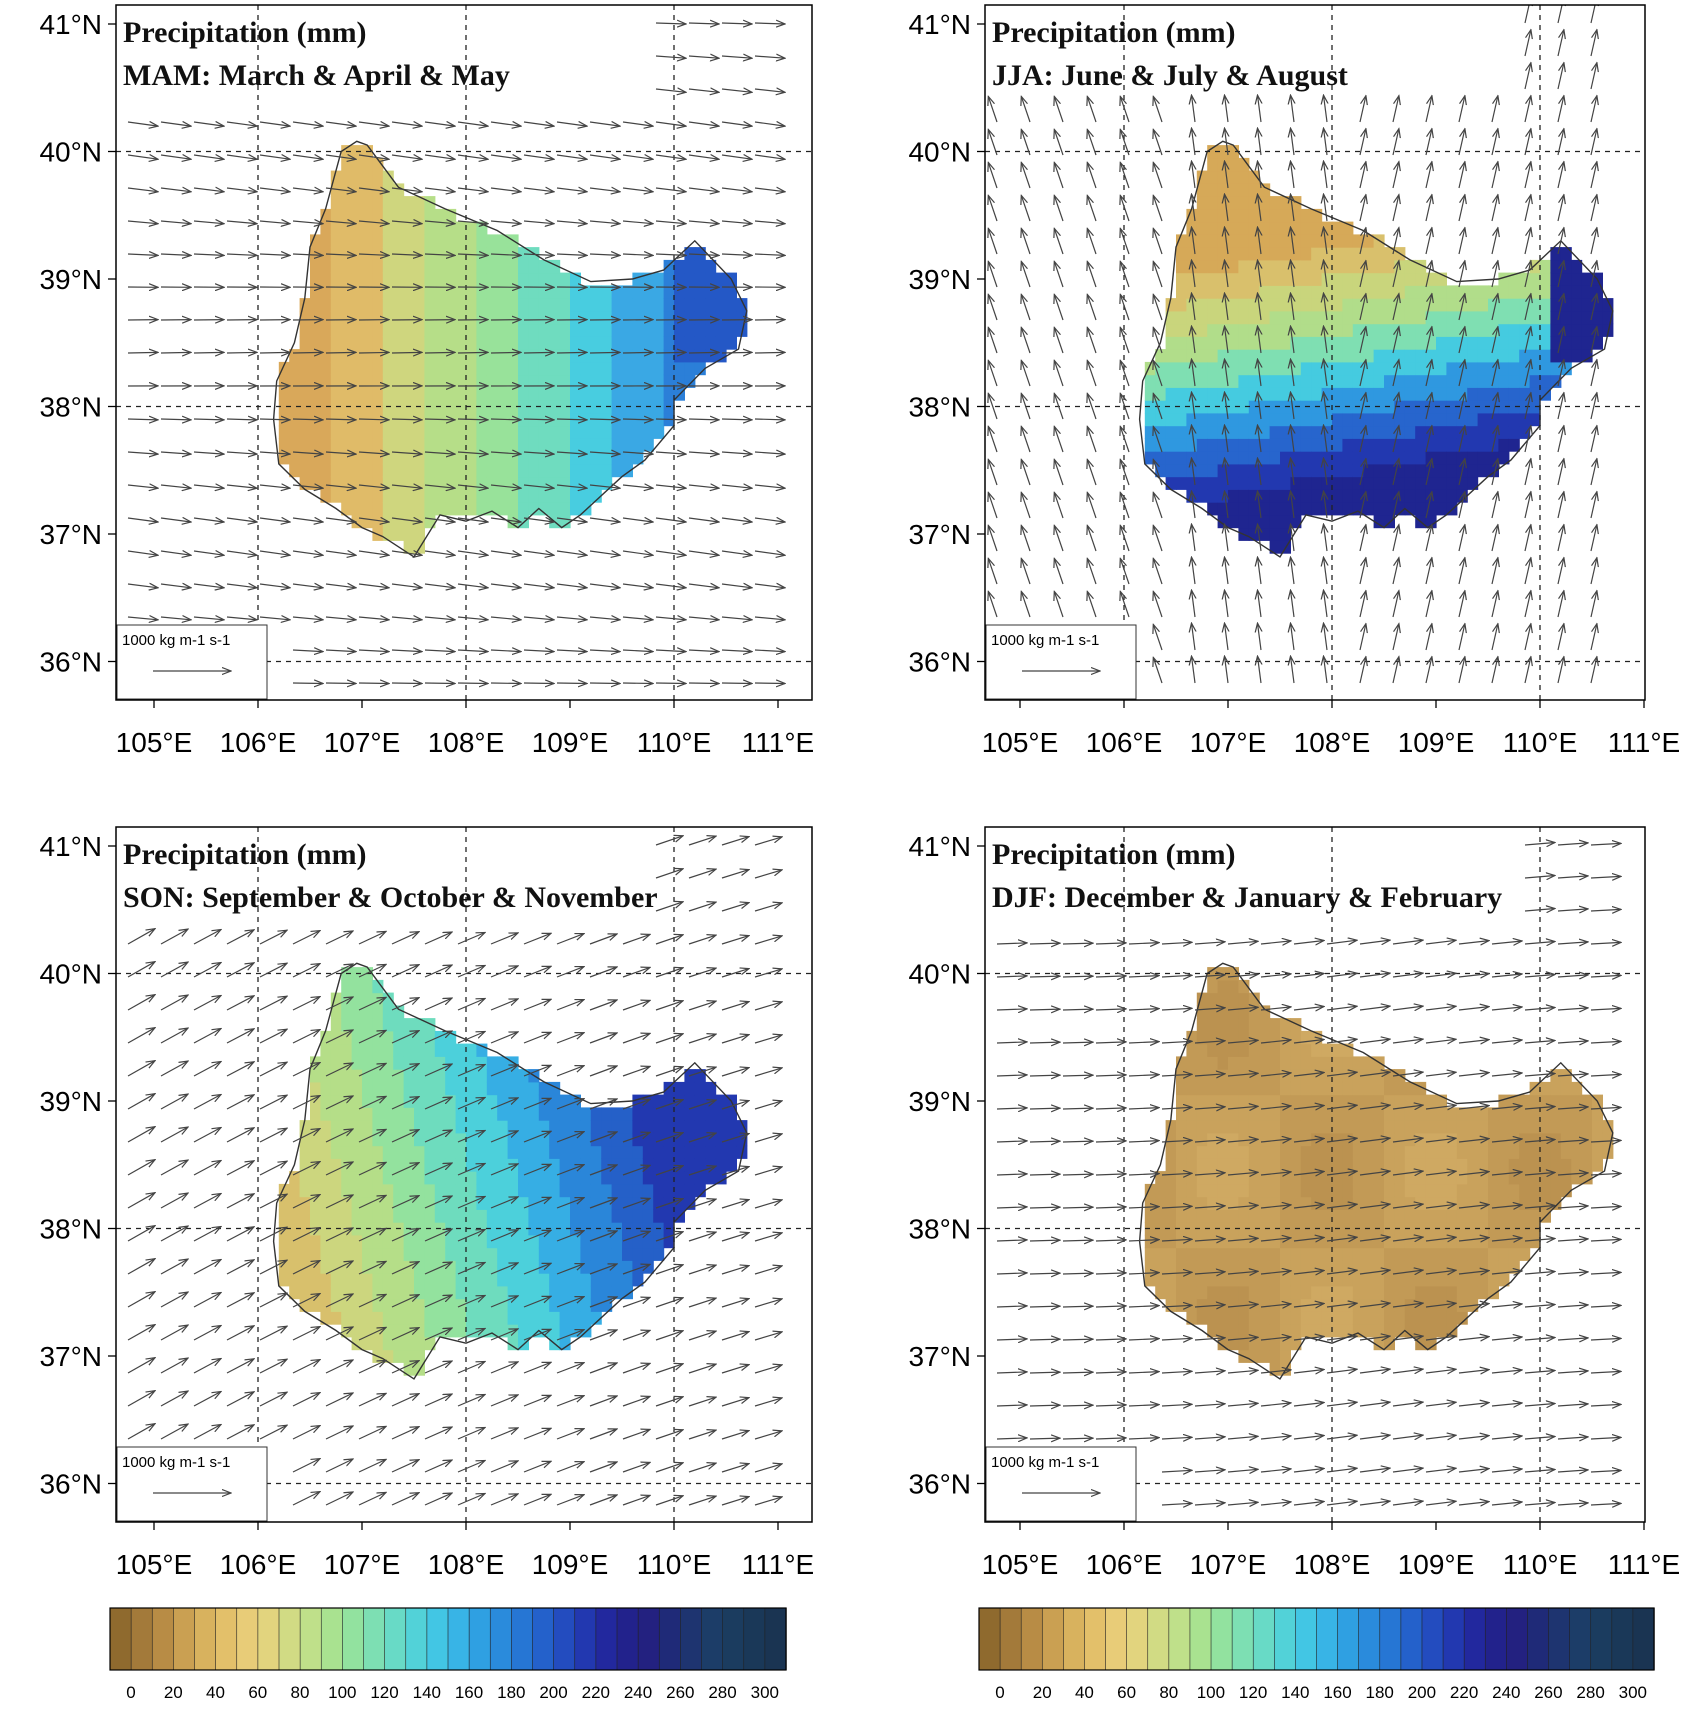 Image resolution: width=1690 pixels, height=1711 pixels. I want to click on colorbar-tick-label: 160, so click(1337, 1692).